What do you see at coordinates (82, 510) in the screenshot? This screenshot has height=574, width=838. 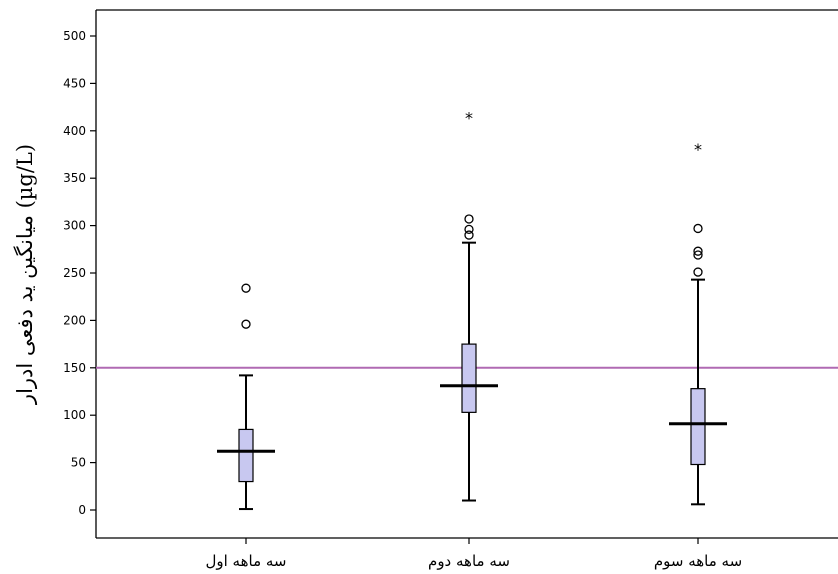 I see `y-tick-label: 0` at bounding box center [82, 510].